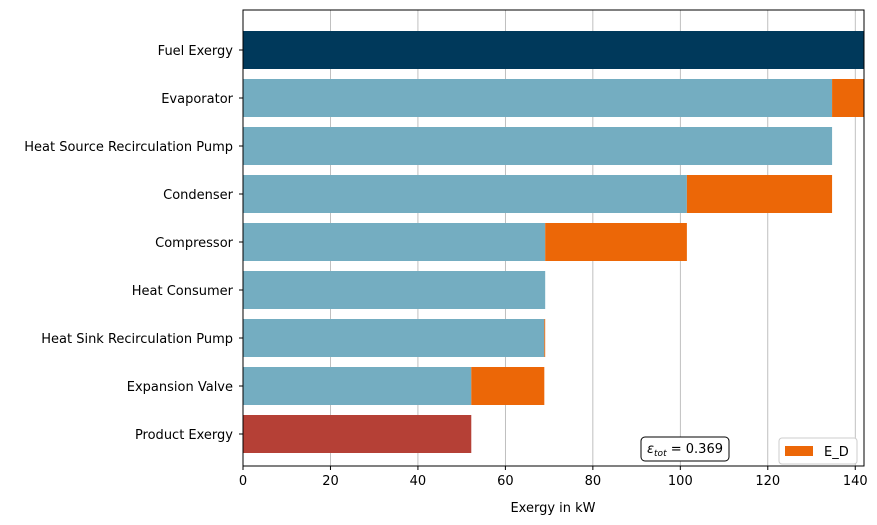  I want to click on x-tick-label-80: 80, so click(593, 481).